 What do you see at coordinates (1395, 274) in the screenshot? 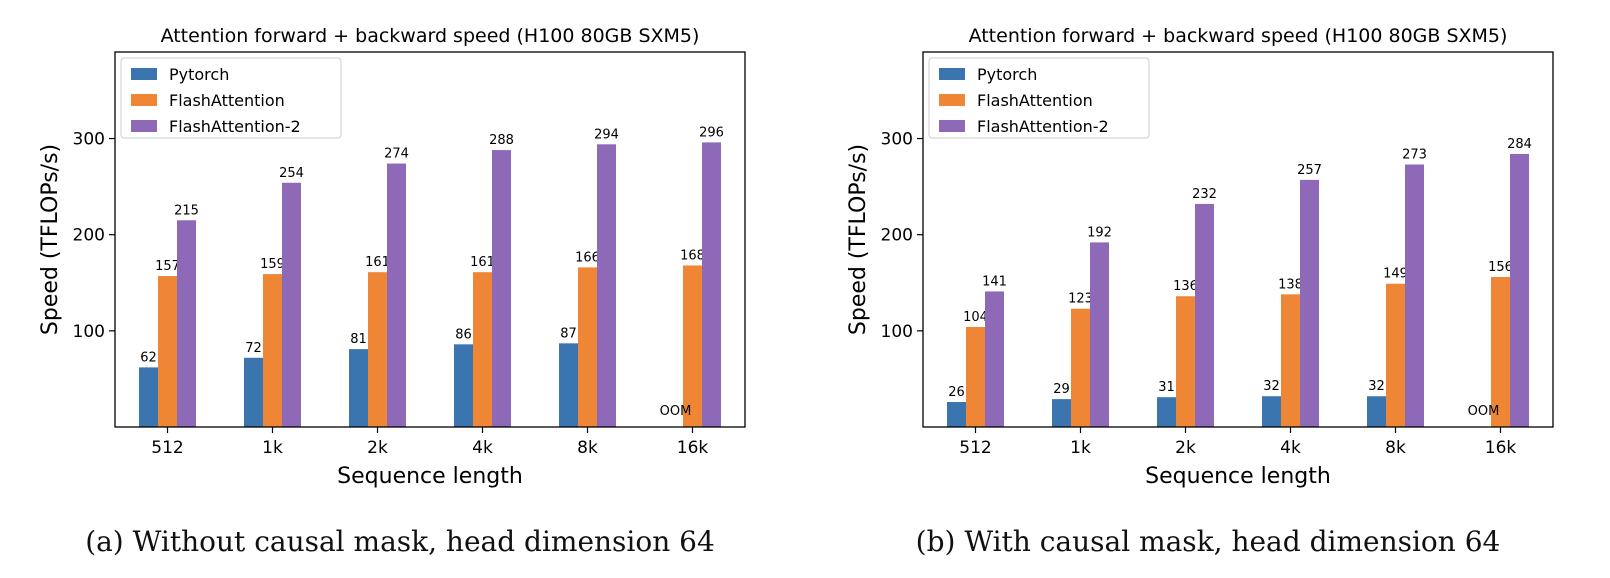
I see `data-label: 149` at bounding box center [1395, 274].